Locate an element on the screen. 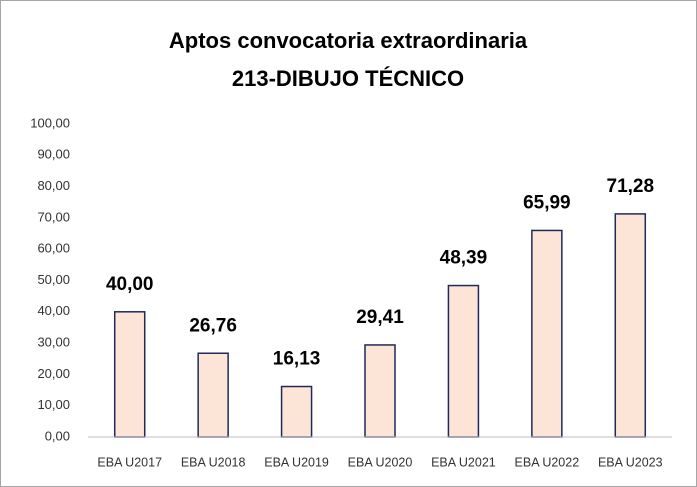 This screenshot has width=697, height=487. x-tick-label: EBA U2021 is located at coordinates (463, 462).